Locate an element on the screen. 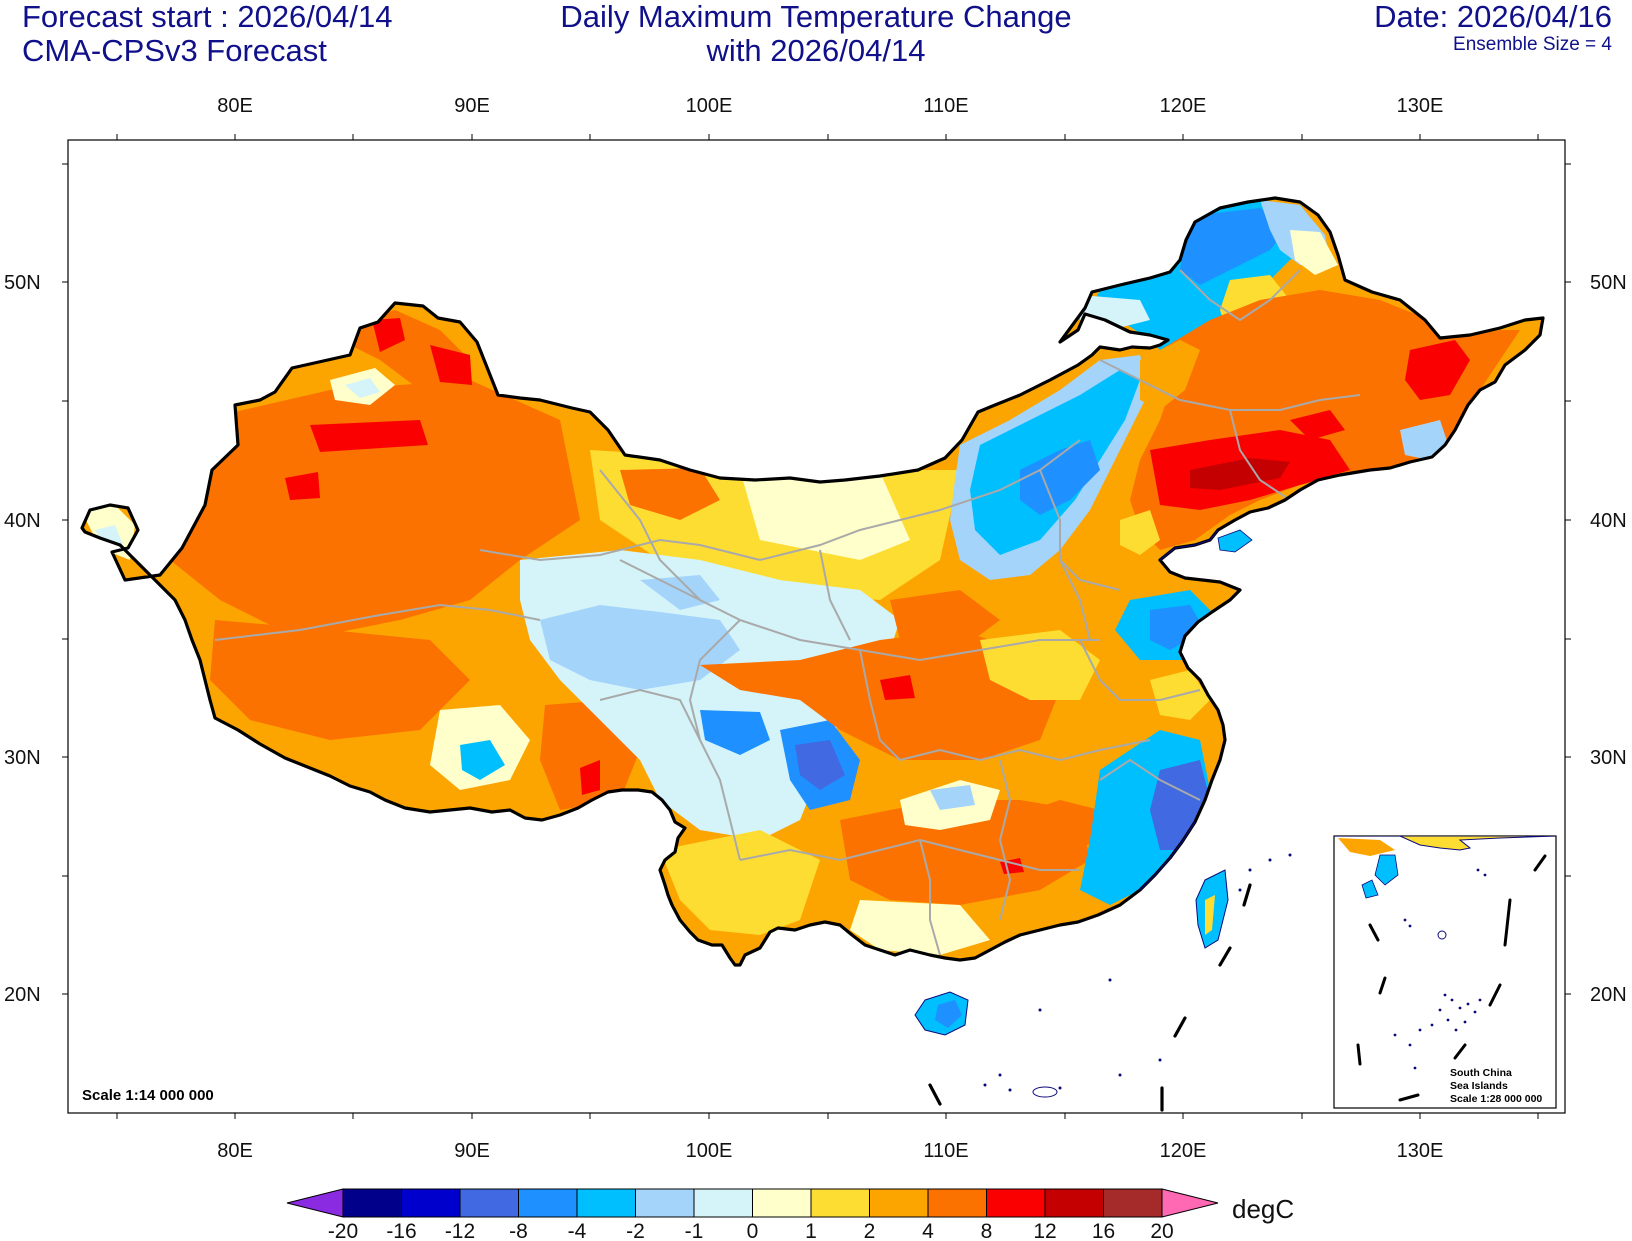 Image resolution: width=1632 pixels, height=1241 pixels. model-label: CMA-CPSv3 Forecast is located at coordinates (174, 50).